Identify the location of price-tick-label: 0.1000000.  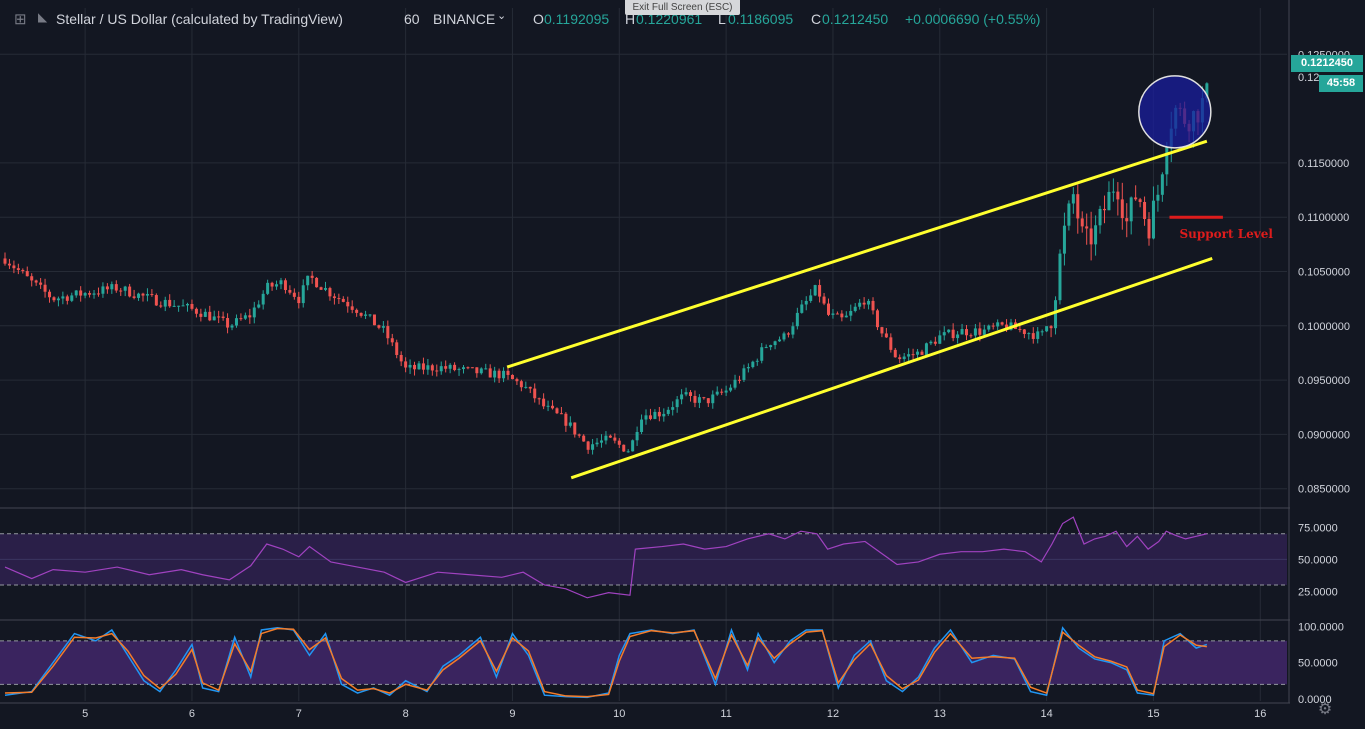
(1324, 327).